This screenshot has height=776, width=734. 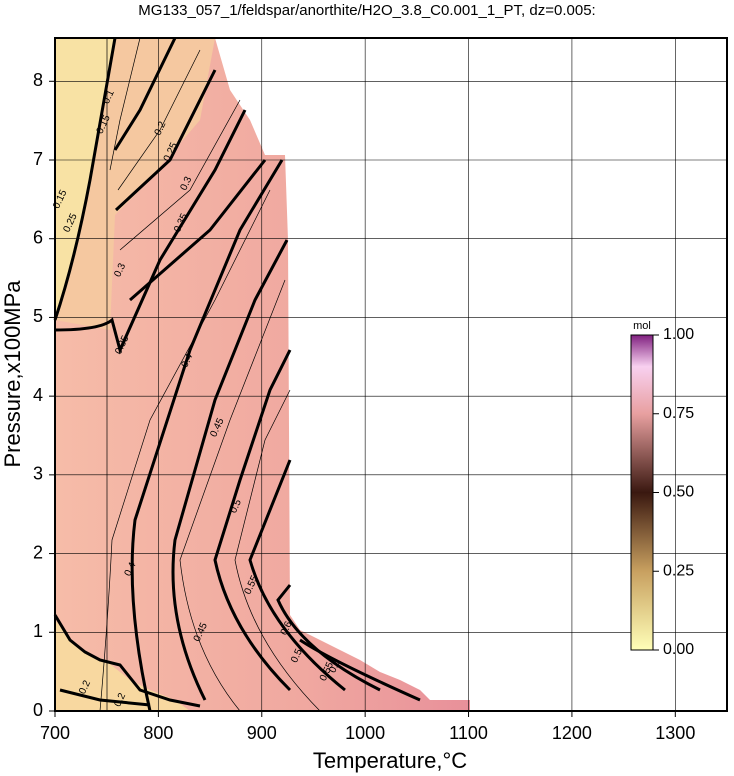 I want to click on colorbar-label: mol, so click(x=642, y=326).